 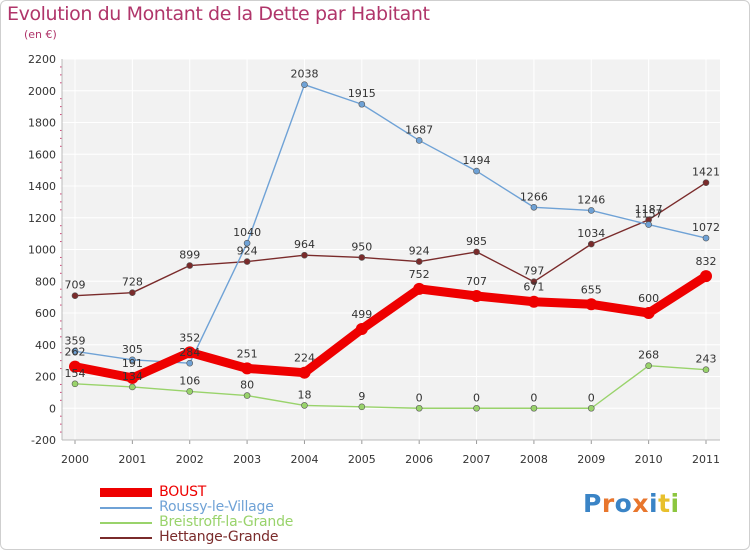 What do you see at coordinates (132, 349) in the screenshot?
I see `data-label: 305` at bounding box center [132, 349].